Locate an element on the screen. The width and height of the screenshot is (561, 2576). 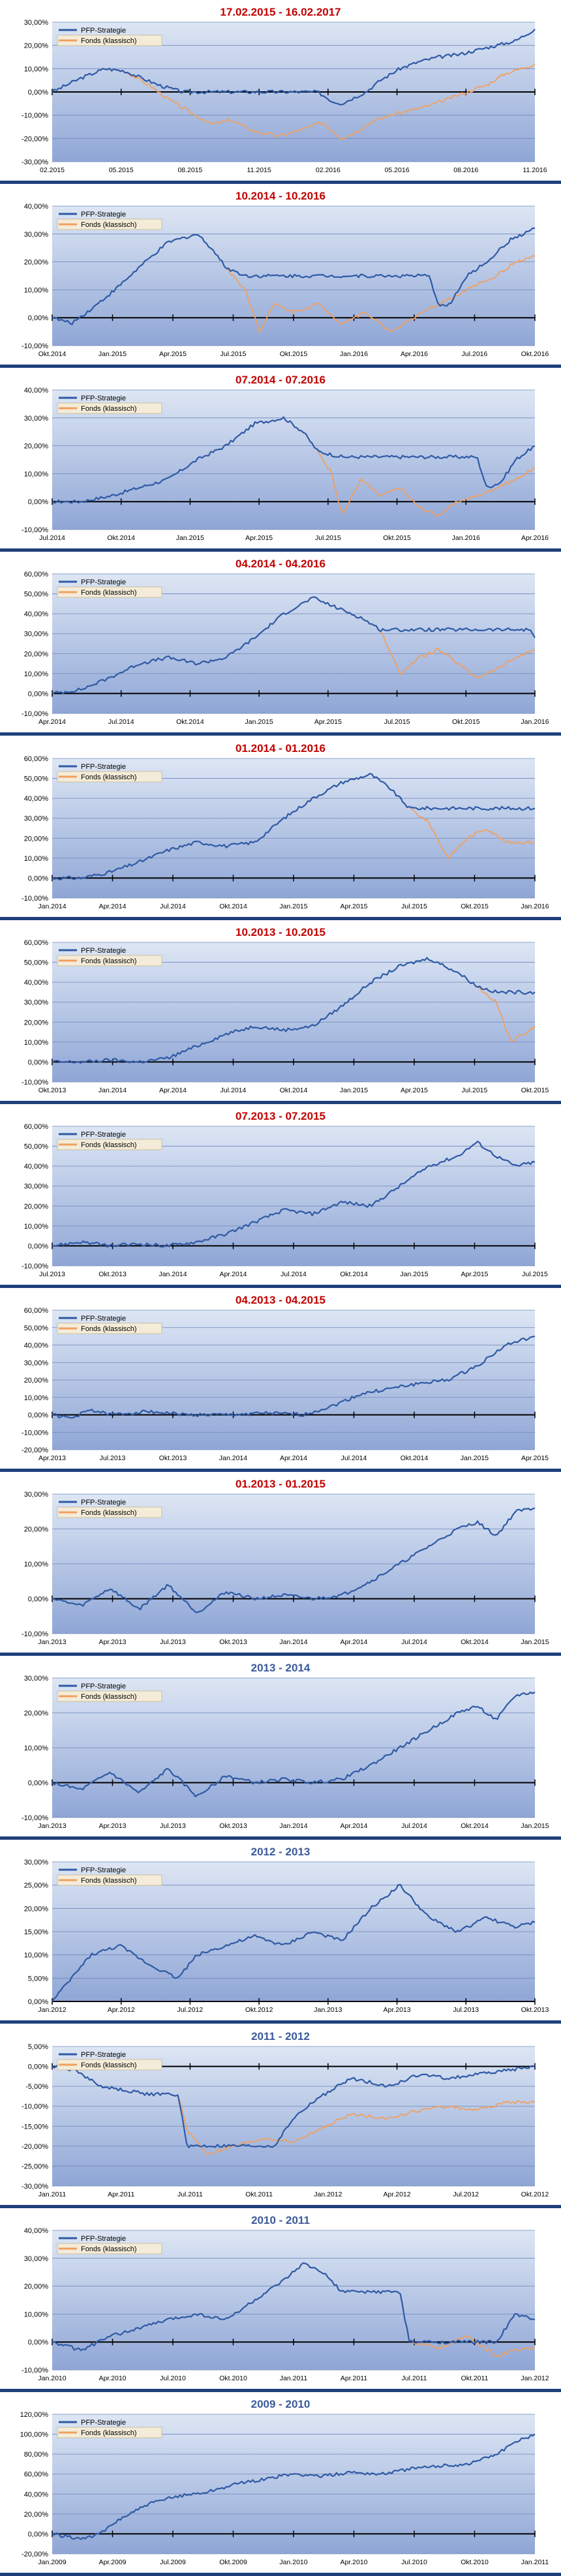
x-tick-label: Jan.2010 is located at coordinates (293, 2562).